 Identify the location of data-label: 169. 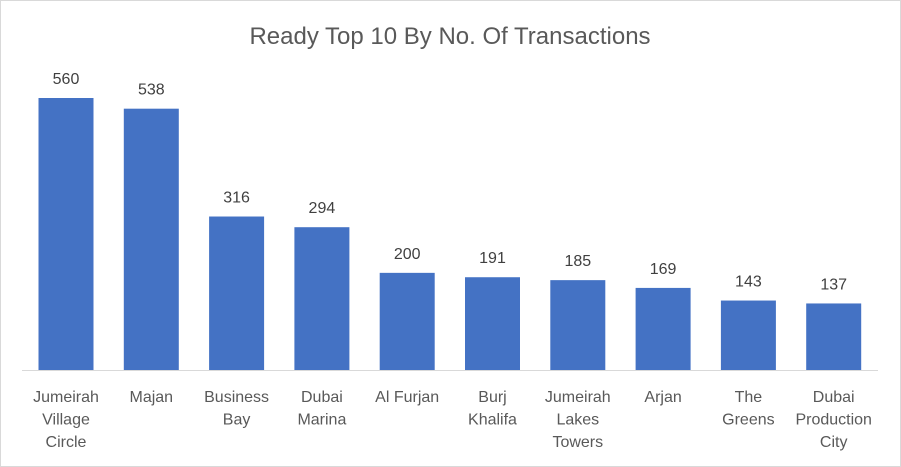
(663, 269).